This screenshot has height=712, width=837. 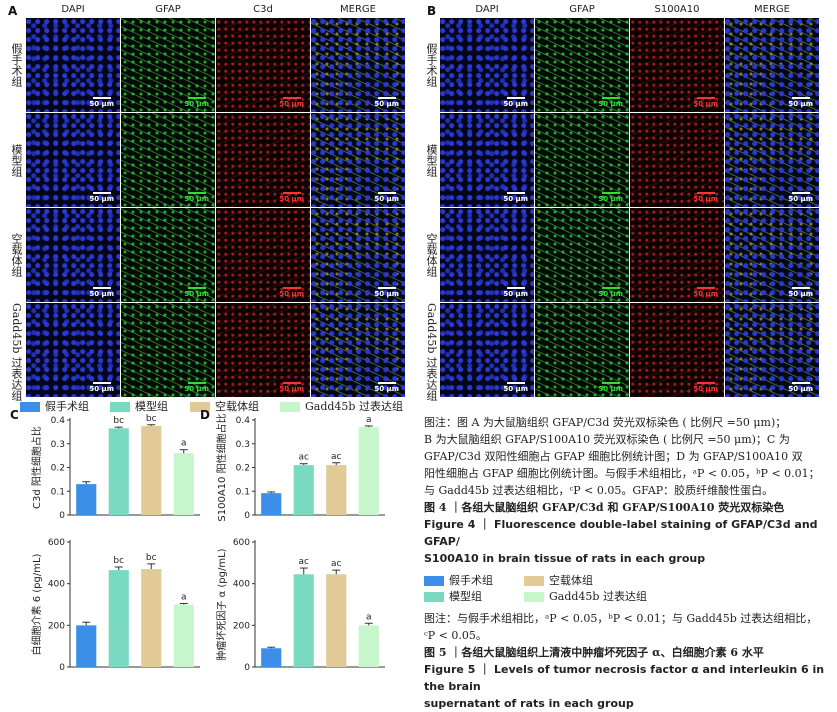 What do you see at coordinates (36, 467) in the screenshot?
I see `y-axis-label: C3d 阳性细胞占比` at bounding box center [36, 467].